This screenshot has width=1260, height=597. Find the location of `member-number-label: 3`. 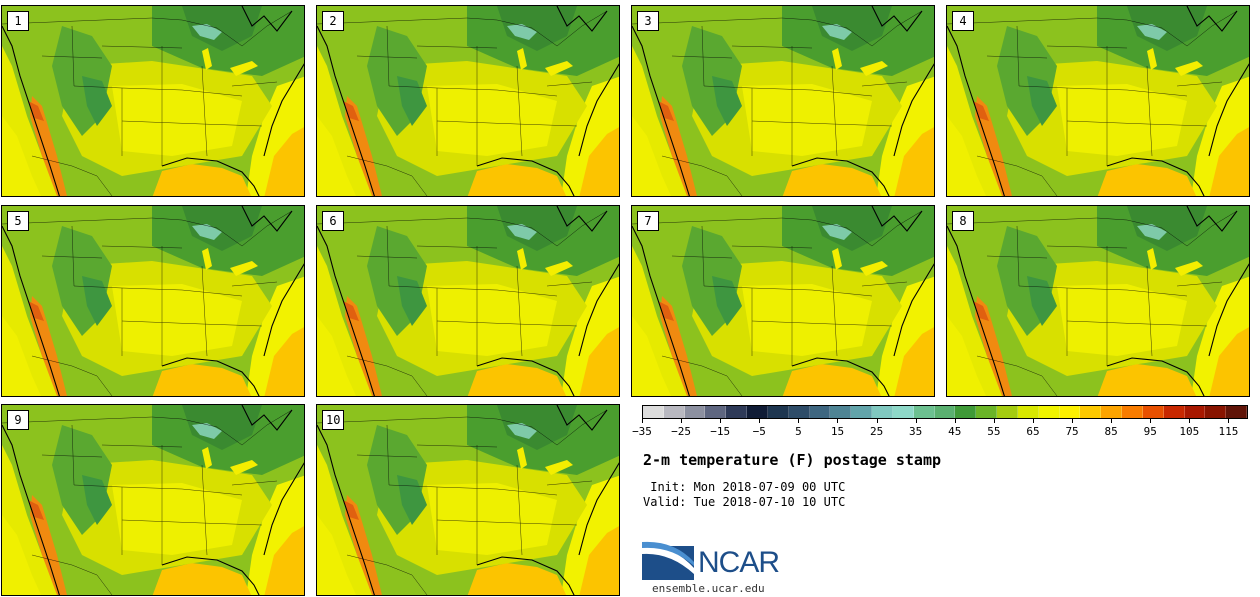

member-number-label: 3 is located at coordinates (648, 21).